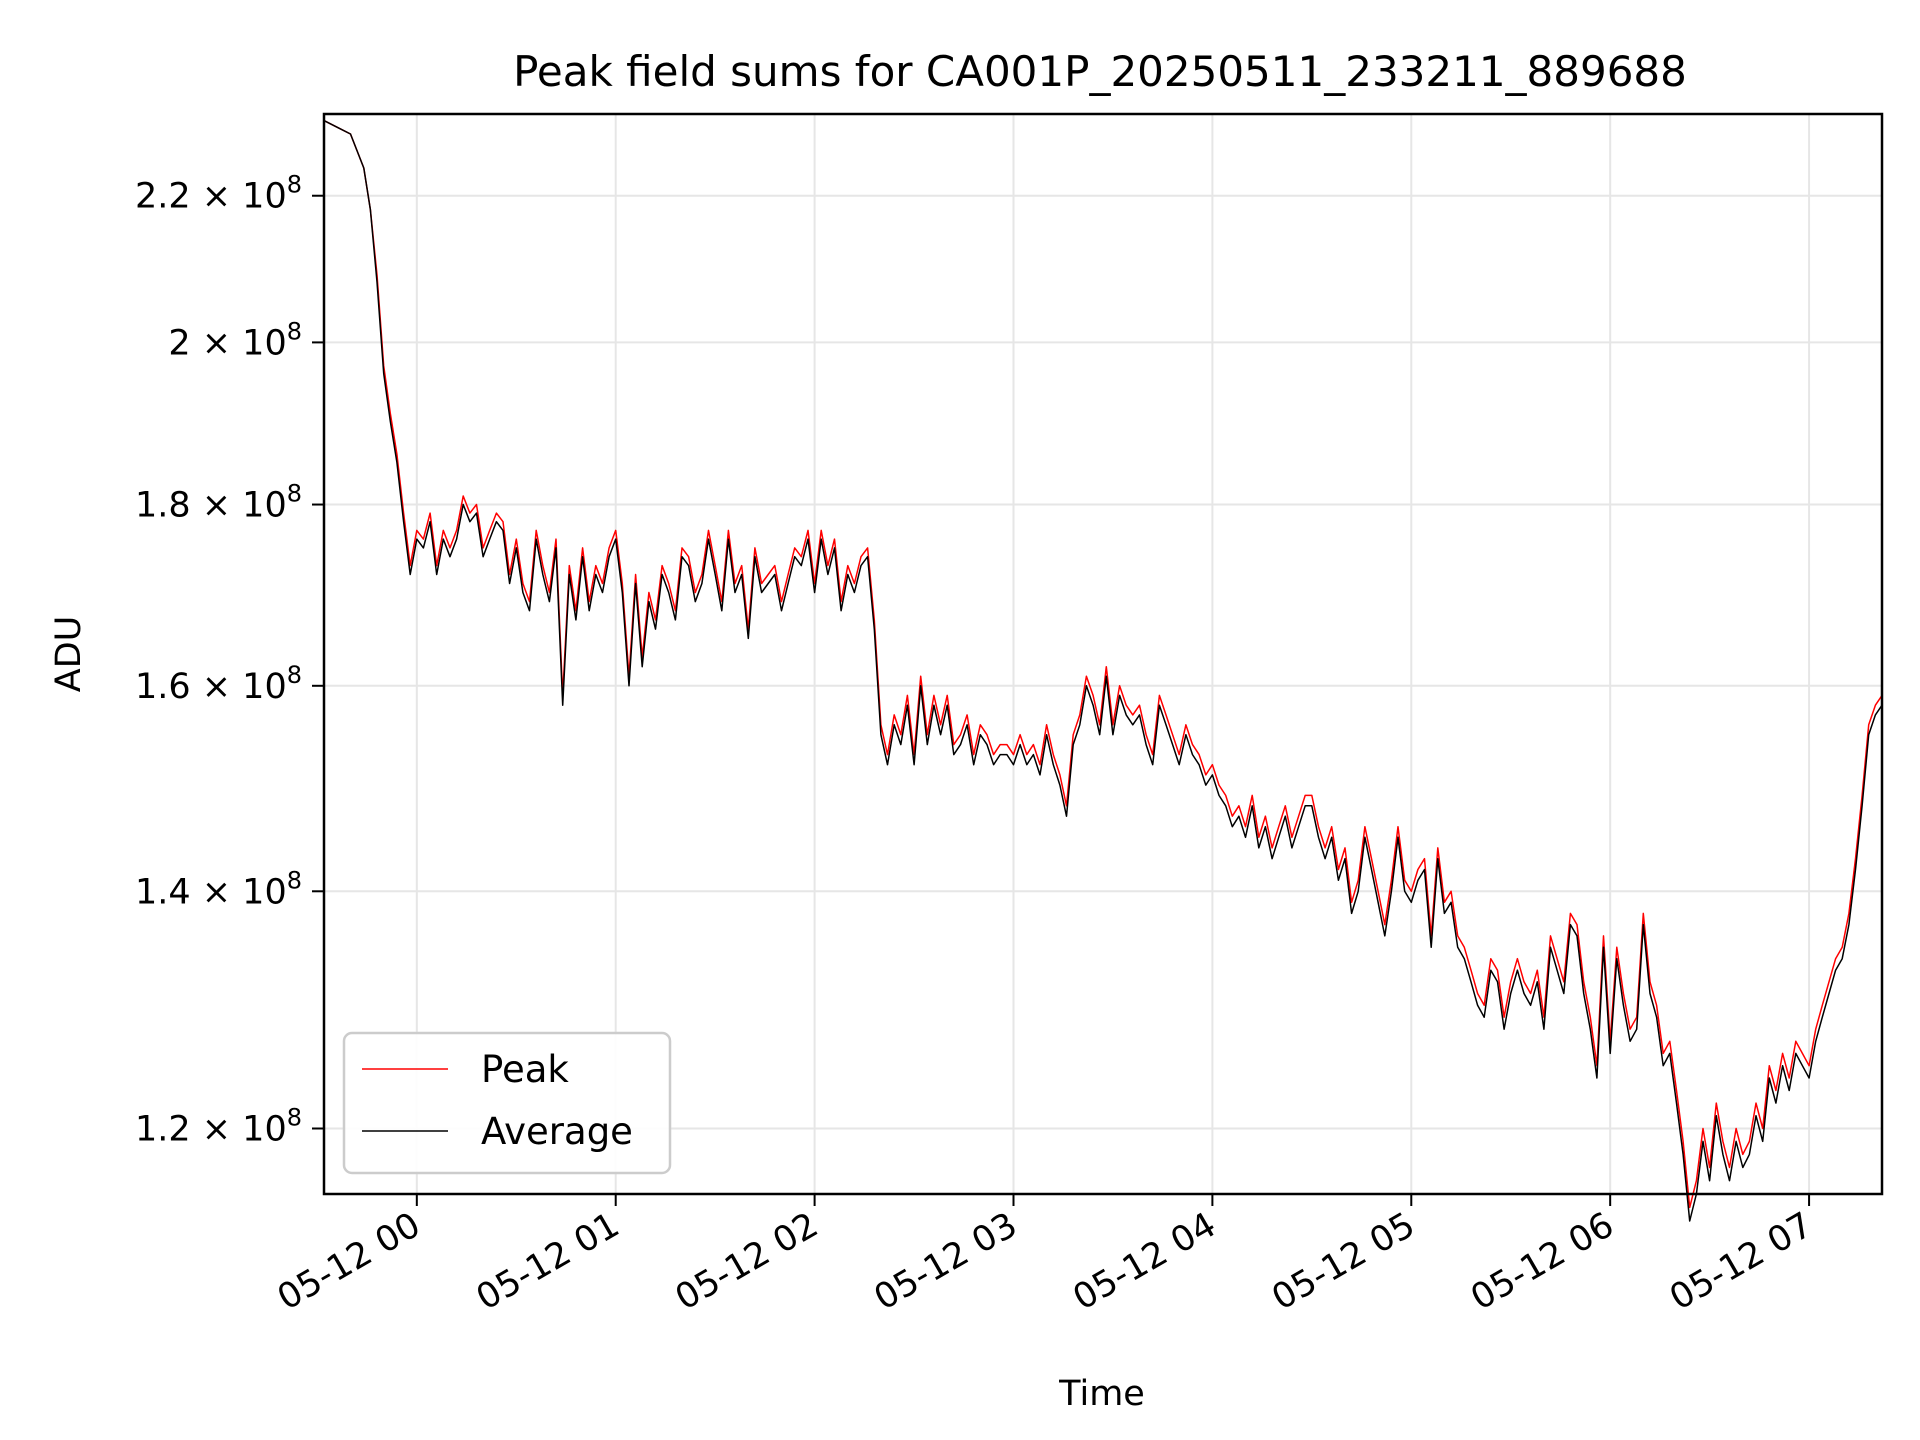 The height and width of the screenshot is (1440, 1920). Describe the element at coordinates (1101, 1394) in the screenshot. I see `x-axis-title: Time` at that location.